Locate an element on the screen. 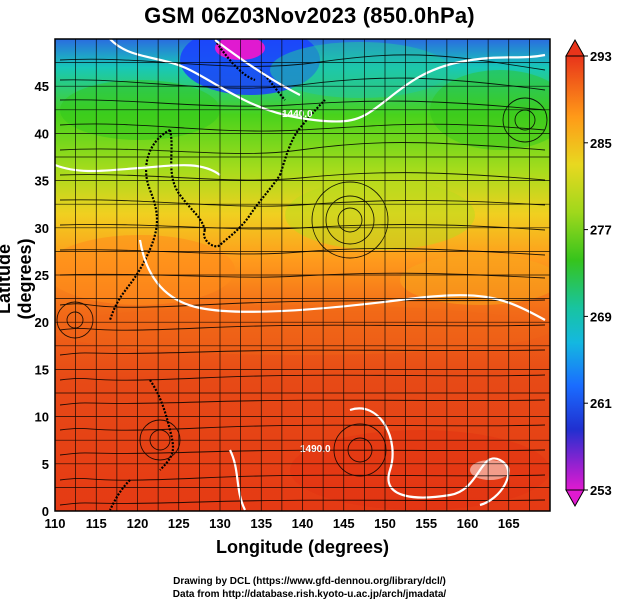 Image resolution: width=619 pixels, height=605 pixels. colorbar-tick-label: 269 is located at coordinates (601, 316).